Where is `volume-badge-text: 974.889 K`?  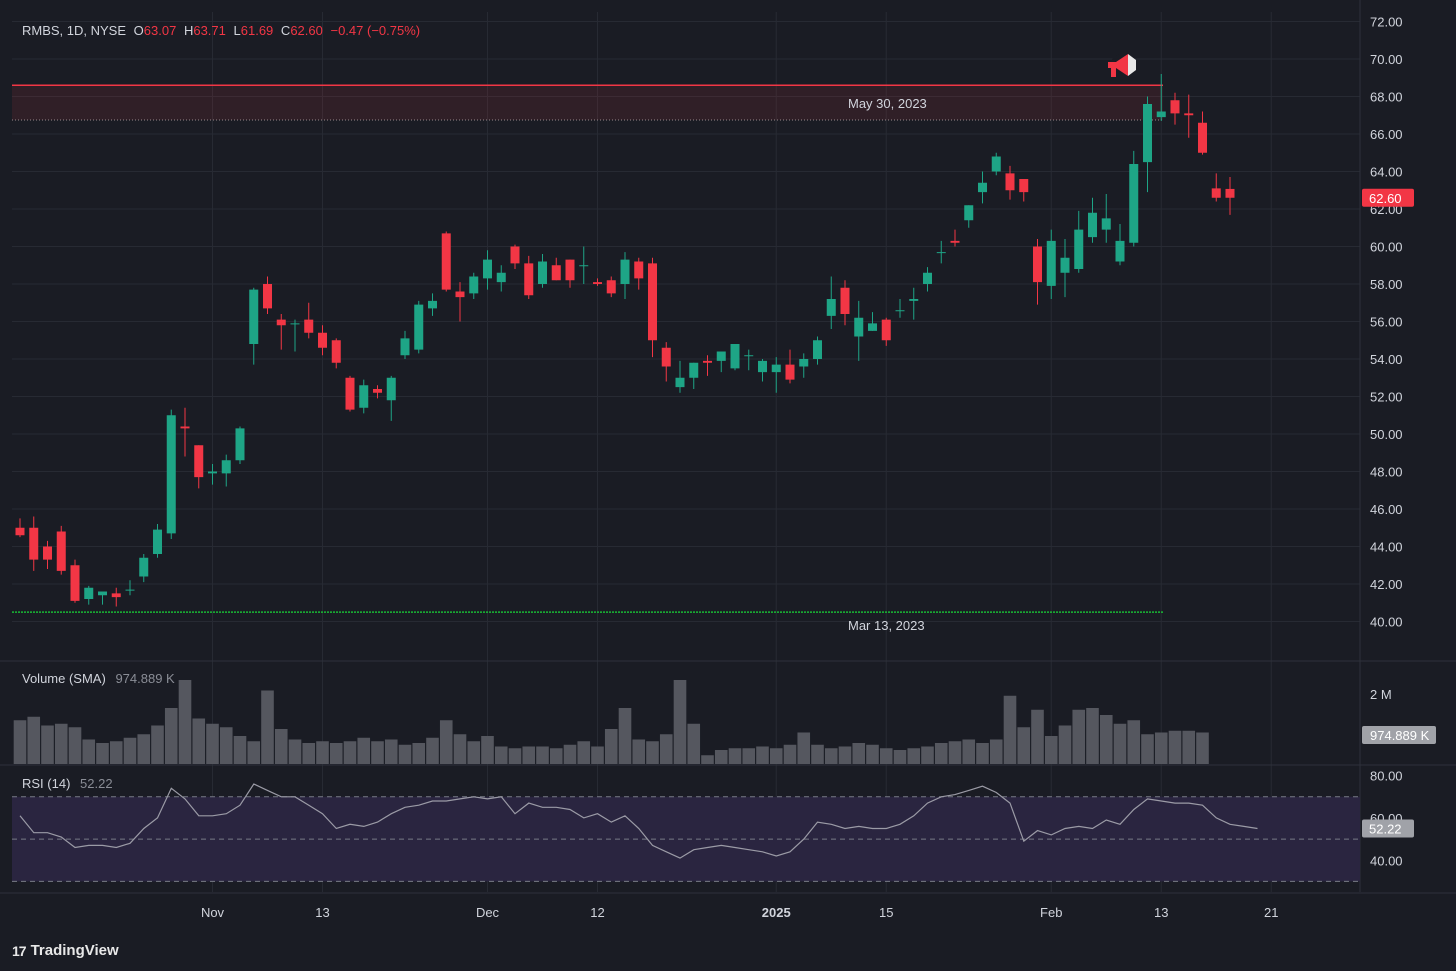
volume-badge-text: 974.889 K is located at coordinates (1400, 735).